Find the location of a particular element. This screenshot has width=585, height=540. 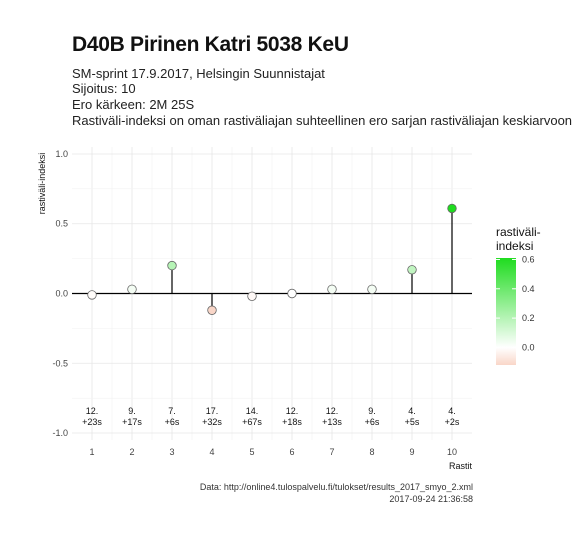

time-diff-label: +13s is located at coordinates (332, 422).